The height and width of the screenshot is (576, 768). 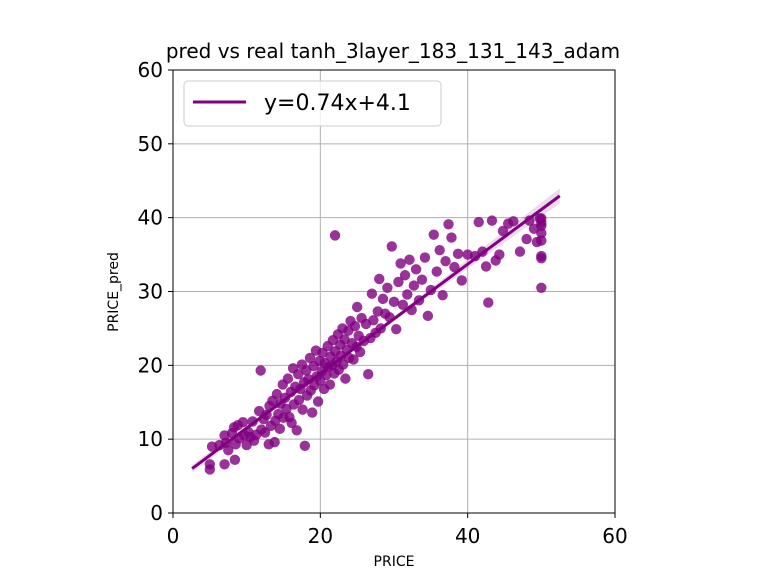 What do you see at coordinates (397, 530) in the screenshot?
I see `x-axis-ticks: 0 20 40 60` at bounding box center [397, 530].